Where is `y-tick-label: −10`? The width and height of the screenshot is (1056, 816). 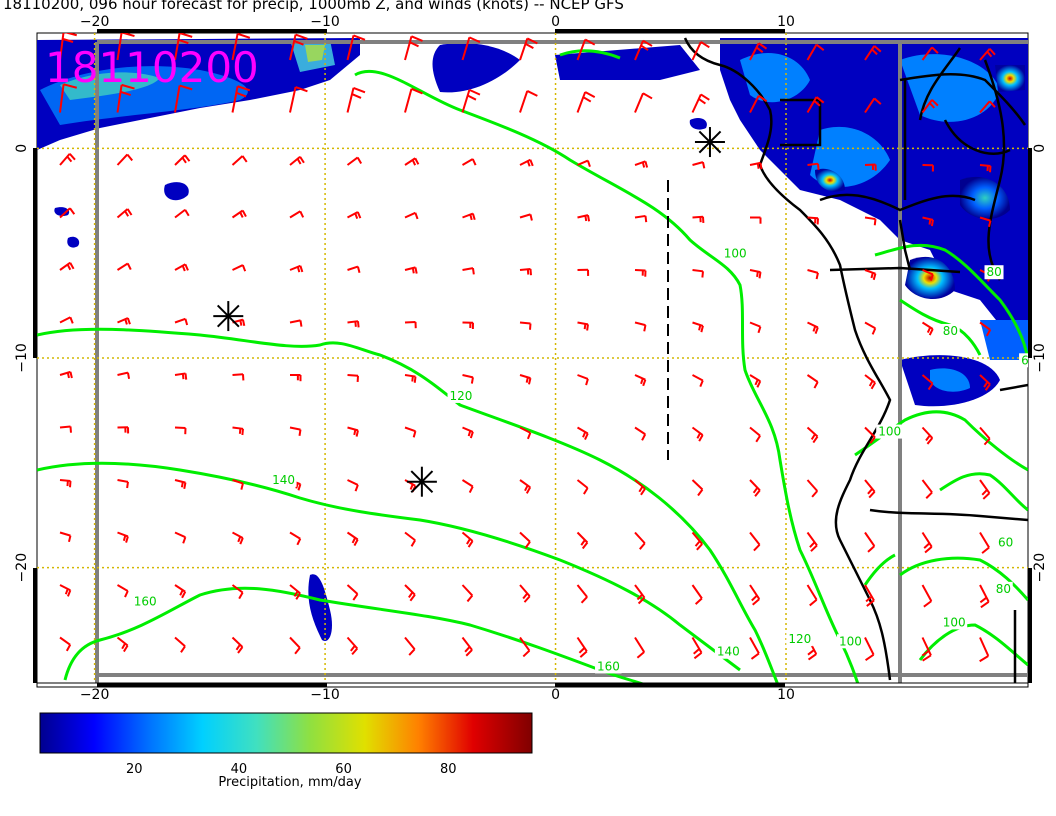 y-tick-label: −10 is located at coordinates (22, 358).